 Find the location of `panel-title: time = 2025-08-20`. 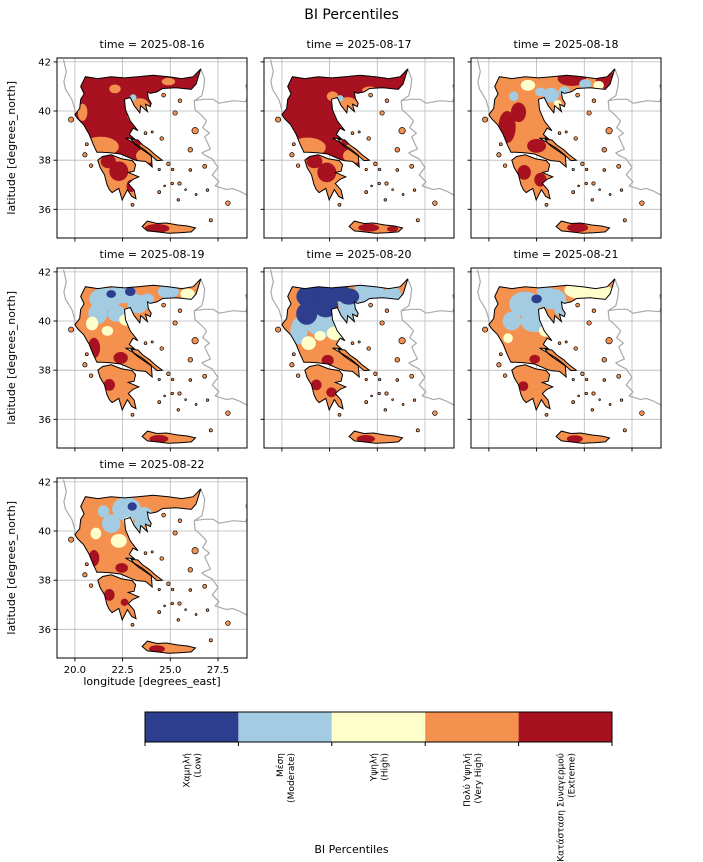

panel-title: time = 2025-08-20 is located at coordinates (359, 254).